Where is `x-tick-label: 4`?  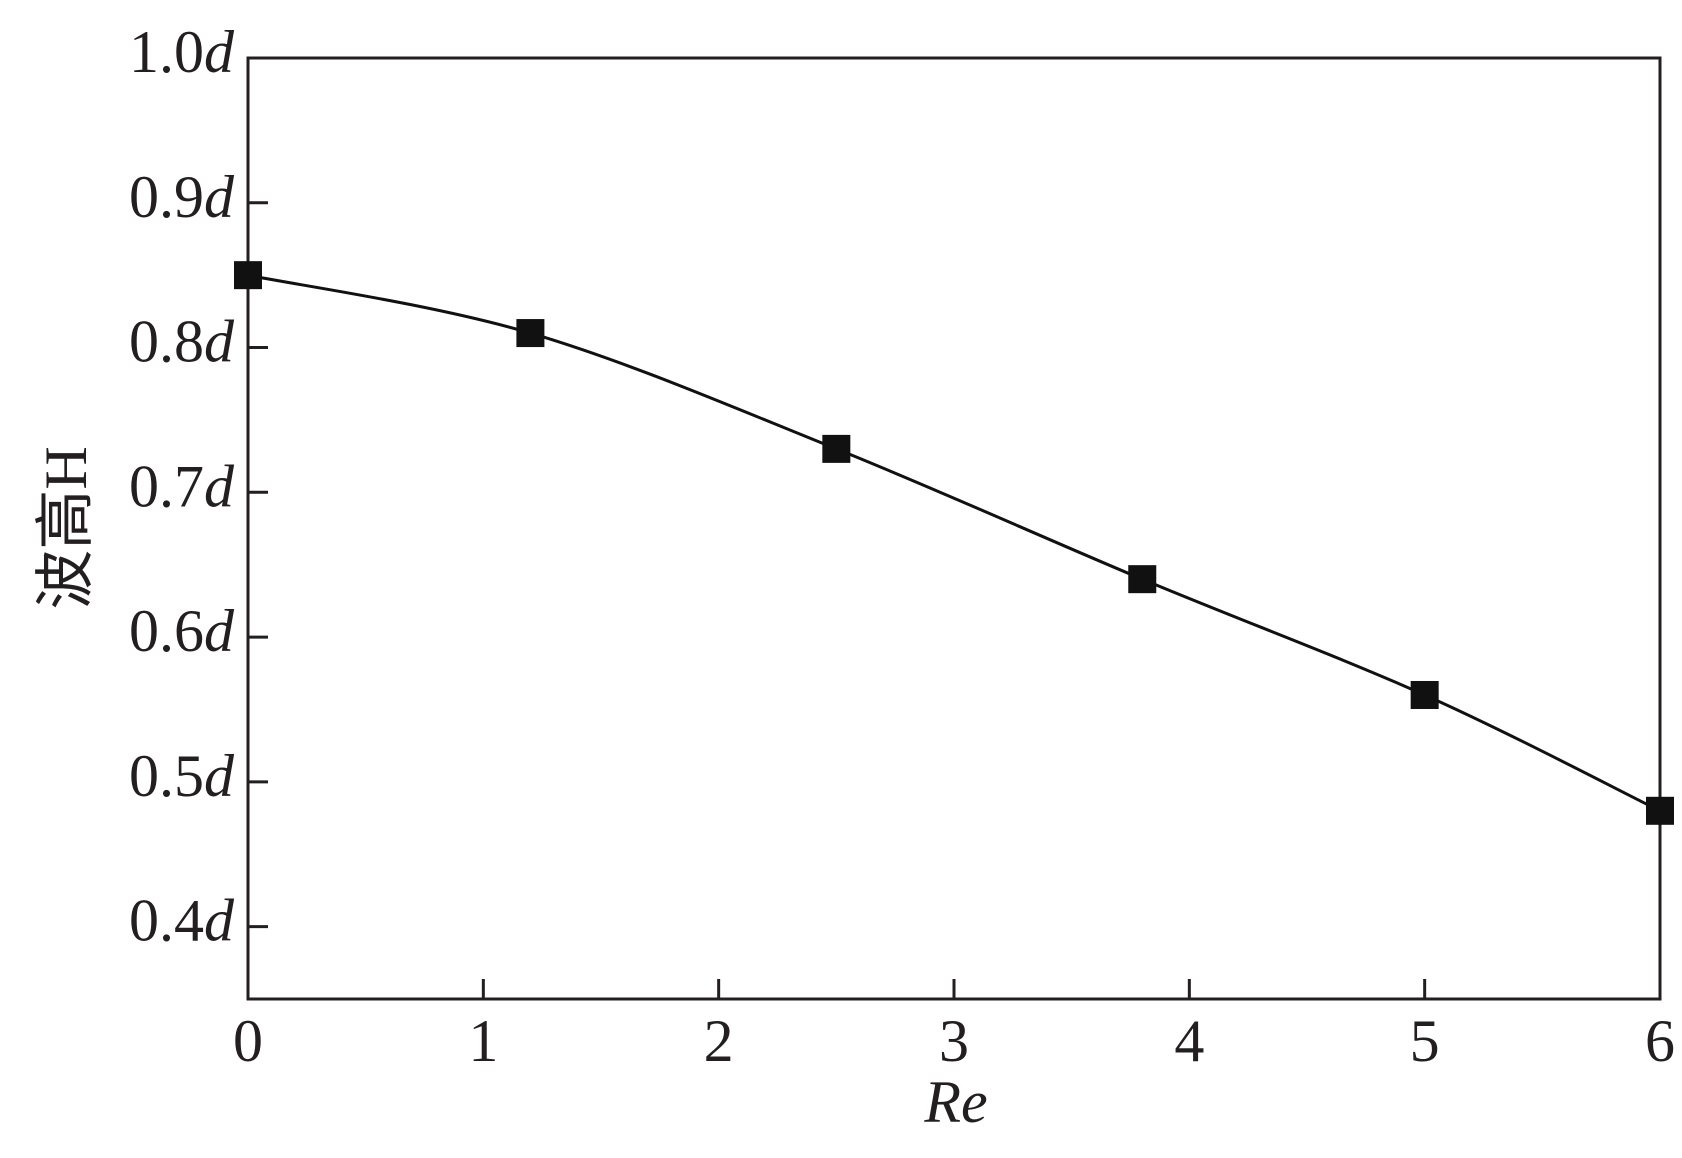 x-tick-label: 4 is located at coordinates (1189, 1041).